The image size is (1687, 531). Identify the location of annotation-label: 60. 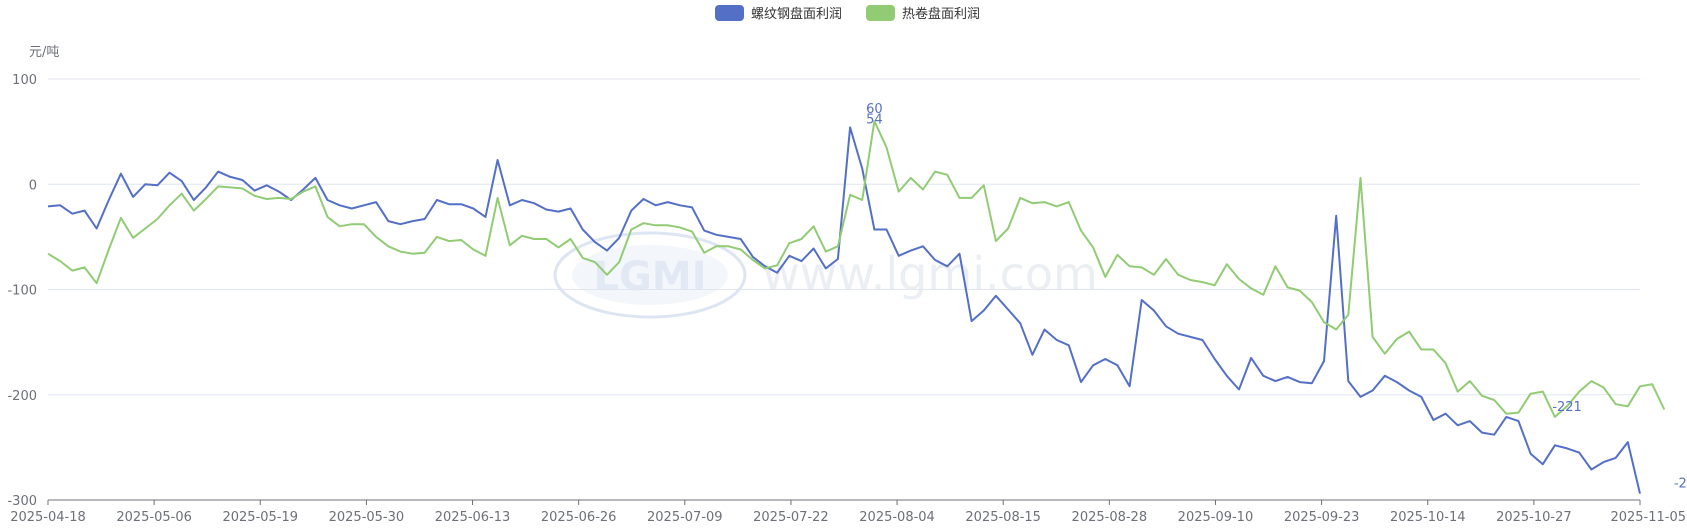
(874, 109).